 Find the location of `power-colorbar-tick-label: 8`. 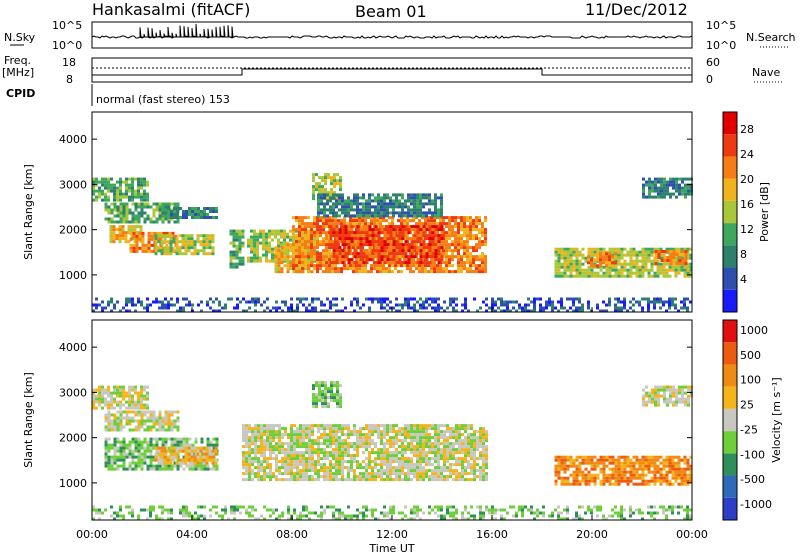

power-colorbar-tick-label: 8 is located at coordinates (743, 254).